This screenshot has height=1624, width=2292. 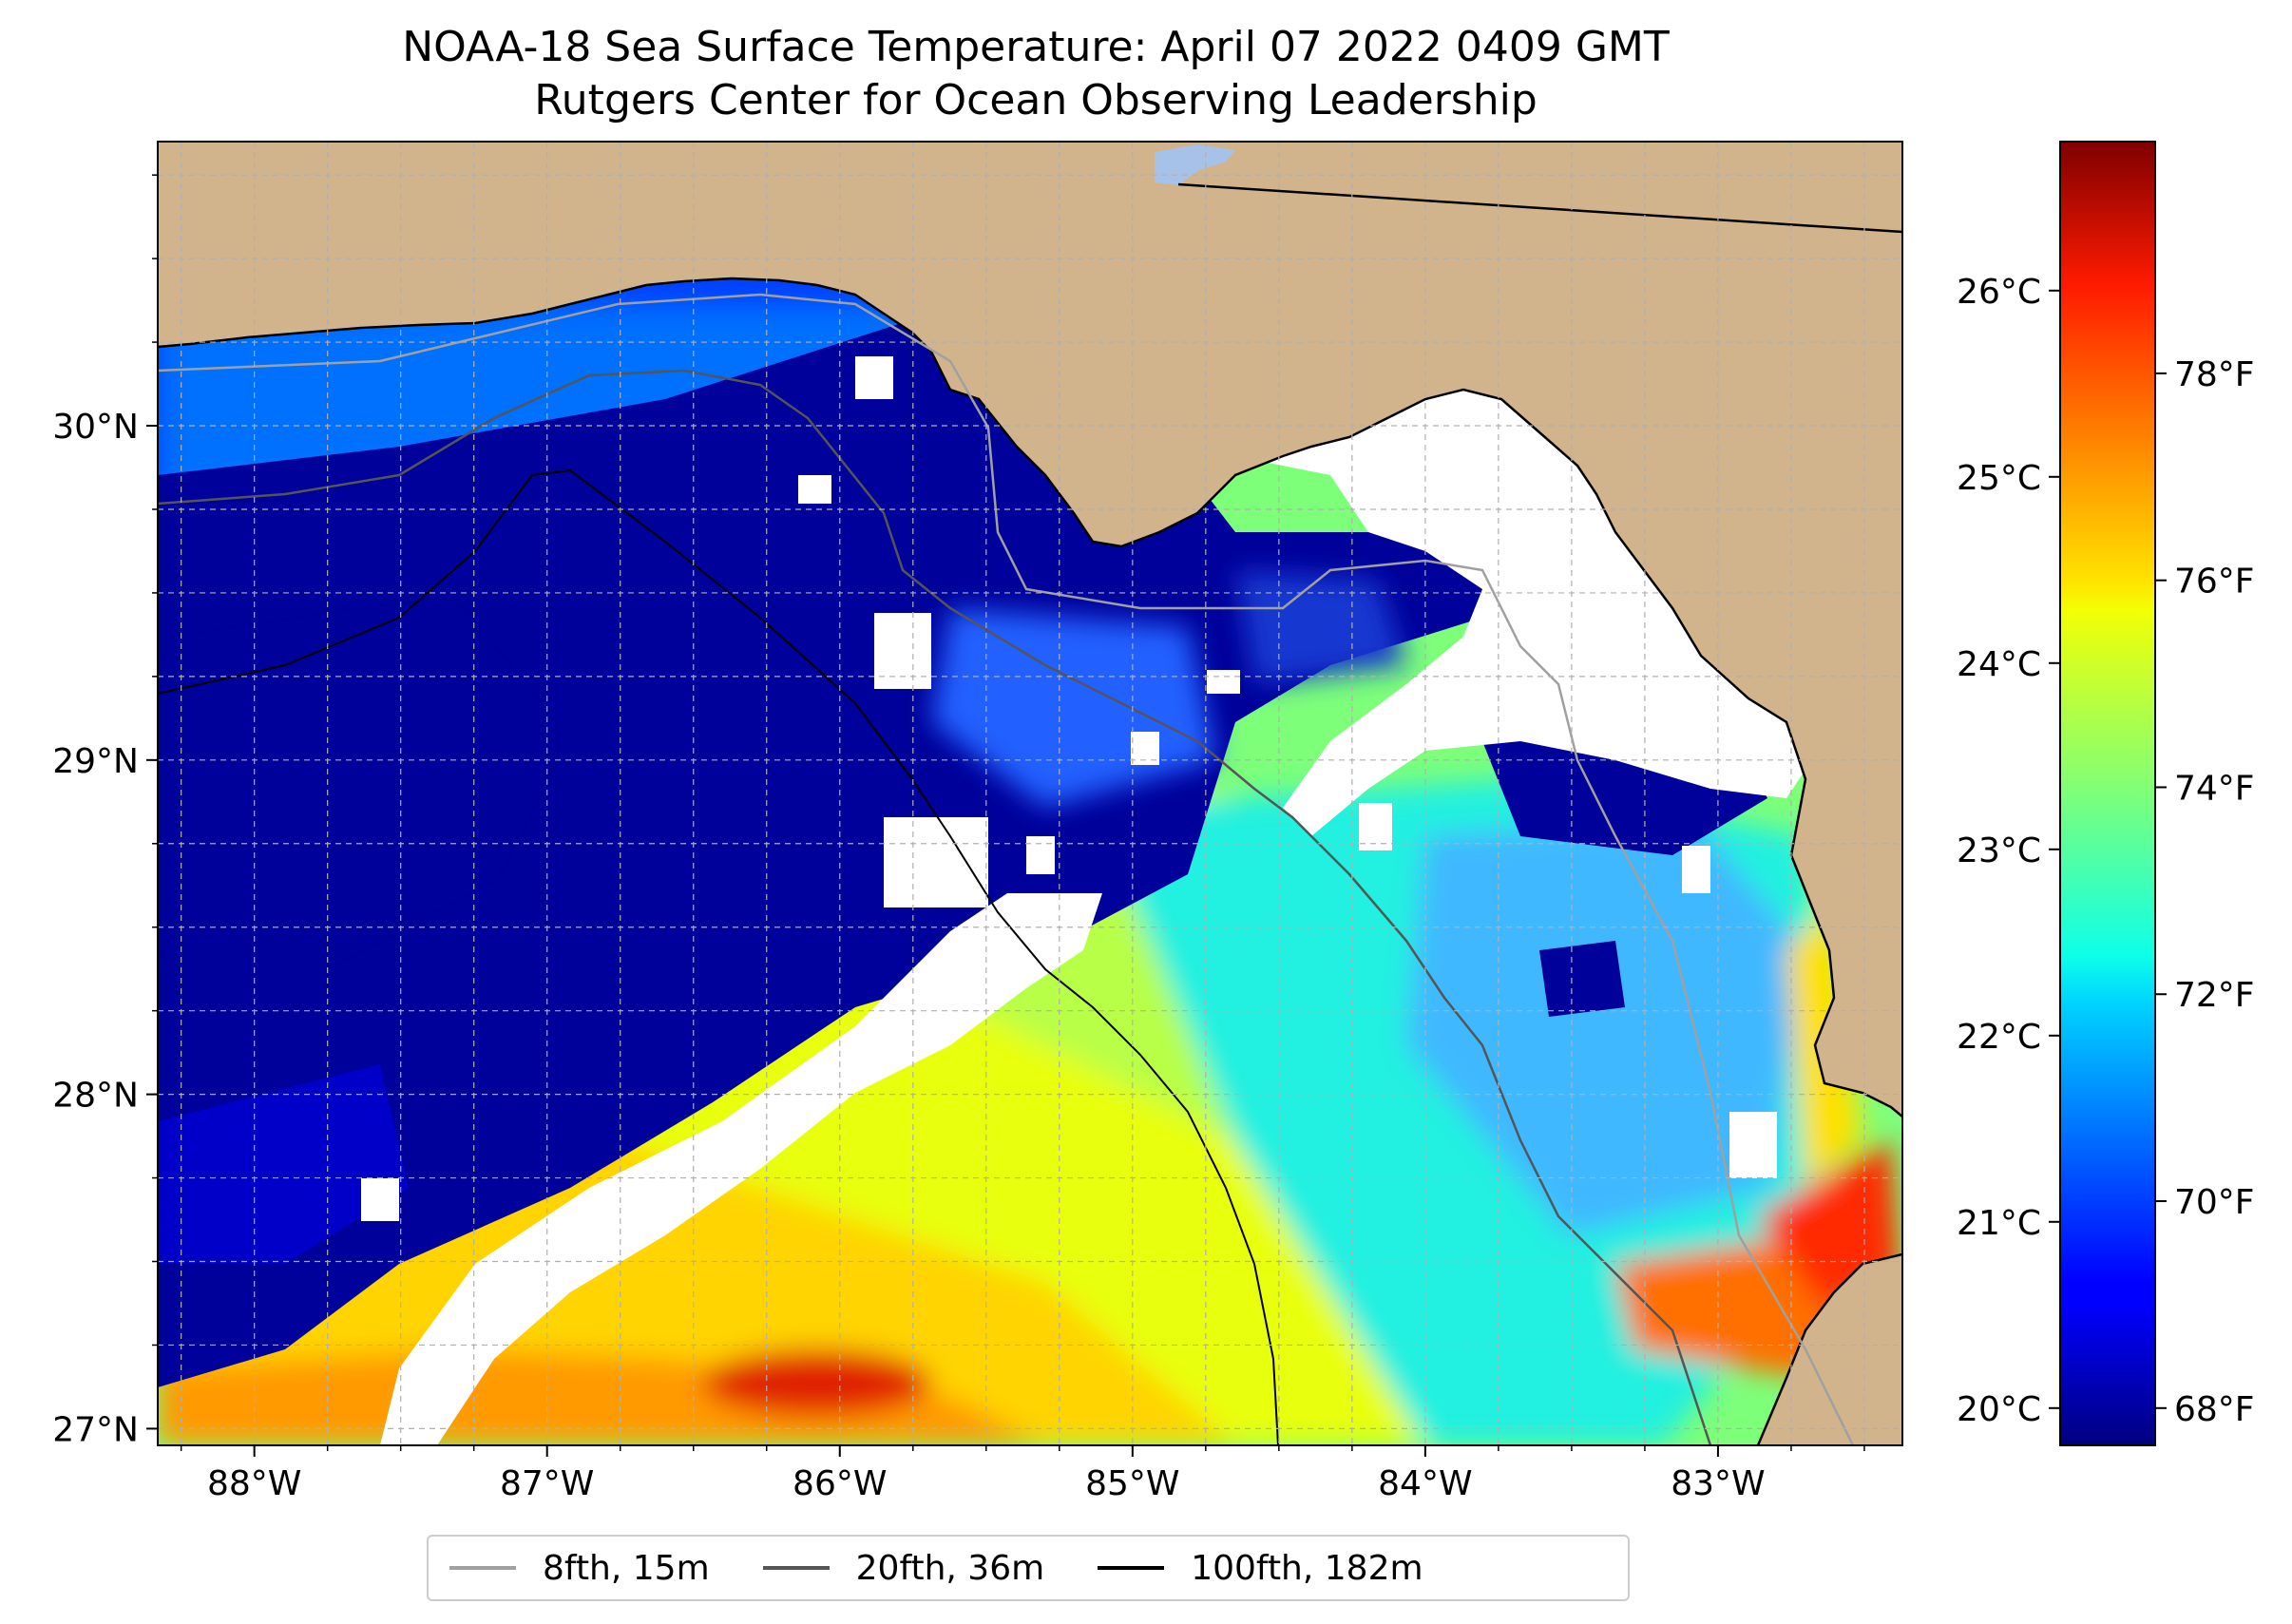 What do you see at coordinates (547, 1483) in the screenshot?
I see `lon-tick-label: 87°W` at bounding box center [547, 1483].